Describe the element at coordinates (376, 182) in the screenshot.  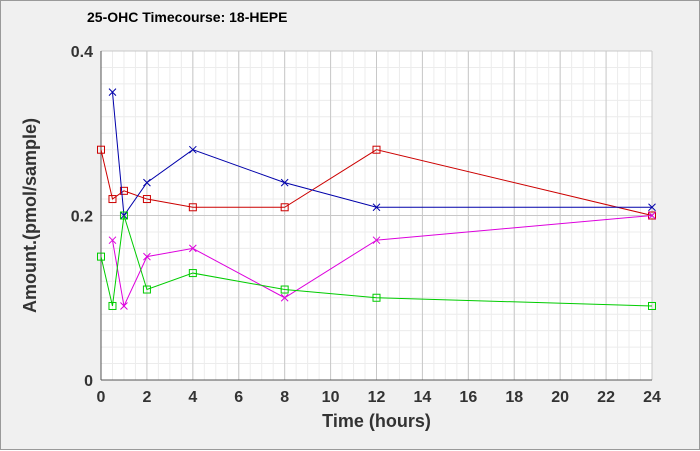
I see `series-line` at that location.